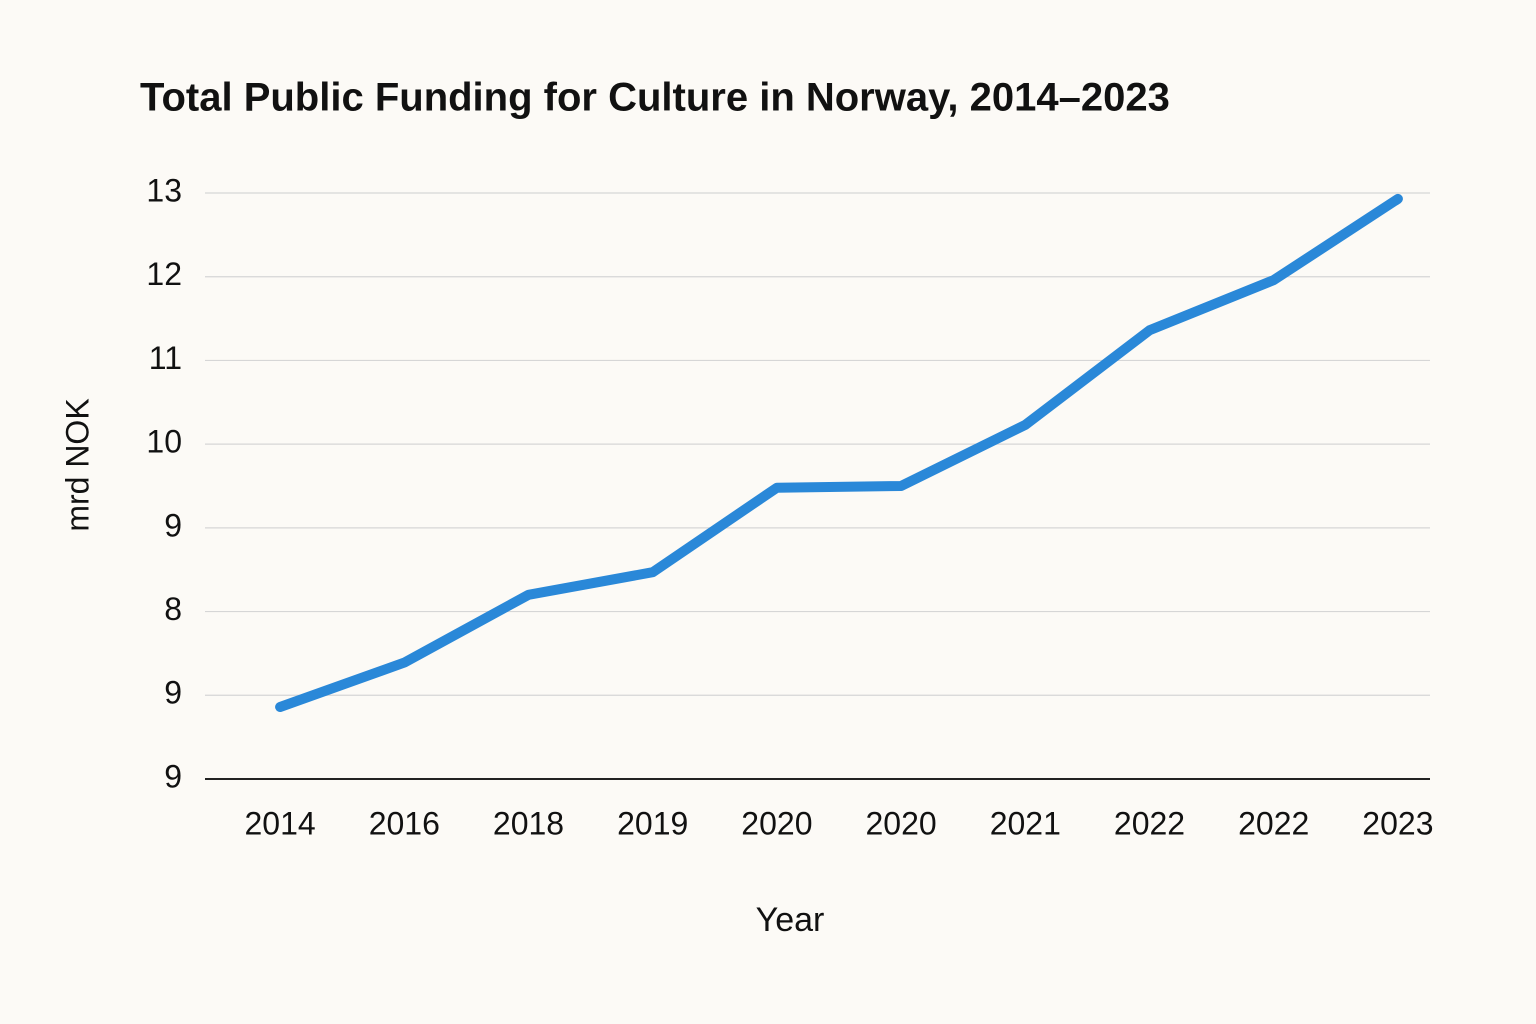 The width and height of the screenshot is (1536, 1024). Describe the element at coordinates (164, 190) in the screenshot. I see `y-tick-label: 13` at that location.